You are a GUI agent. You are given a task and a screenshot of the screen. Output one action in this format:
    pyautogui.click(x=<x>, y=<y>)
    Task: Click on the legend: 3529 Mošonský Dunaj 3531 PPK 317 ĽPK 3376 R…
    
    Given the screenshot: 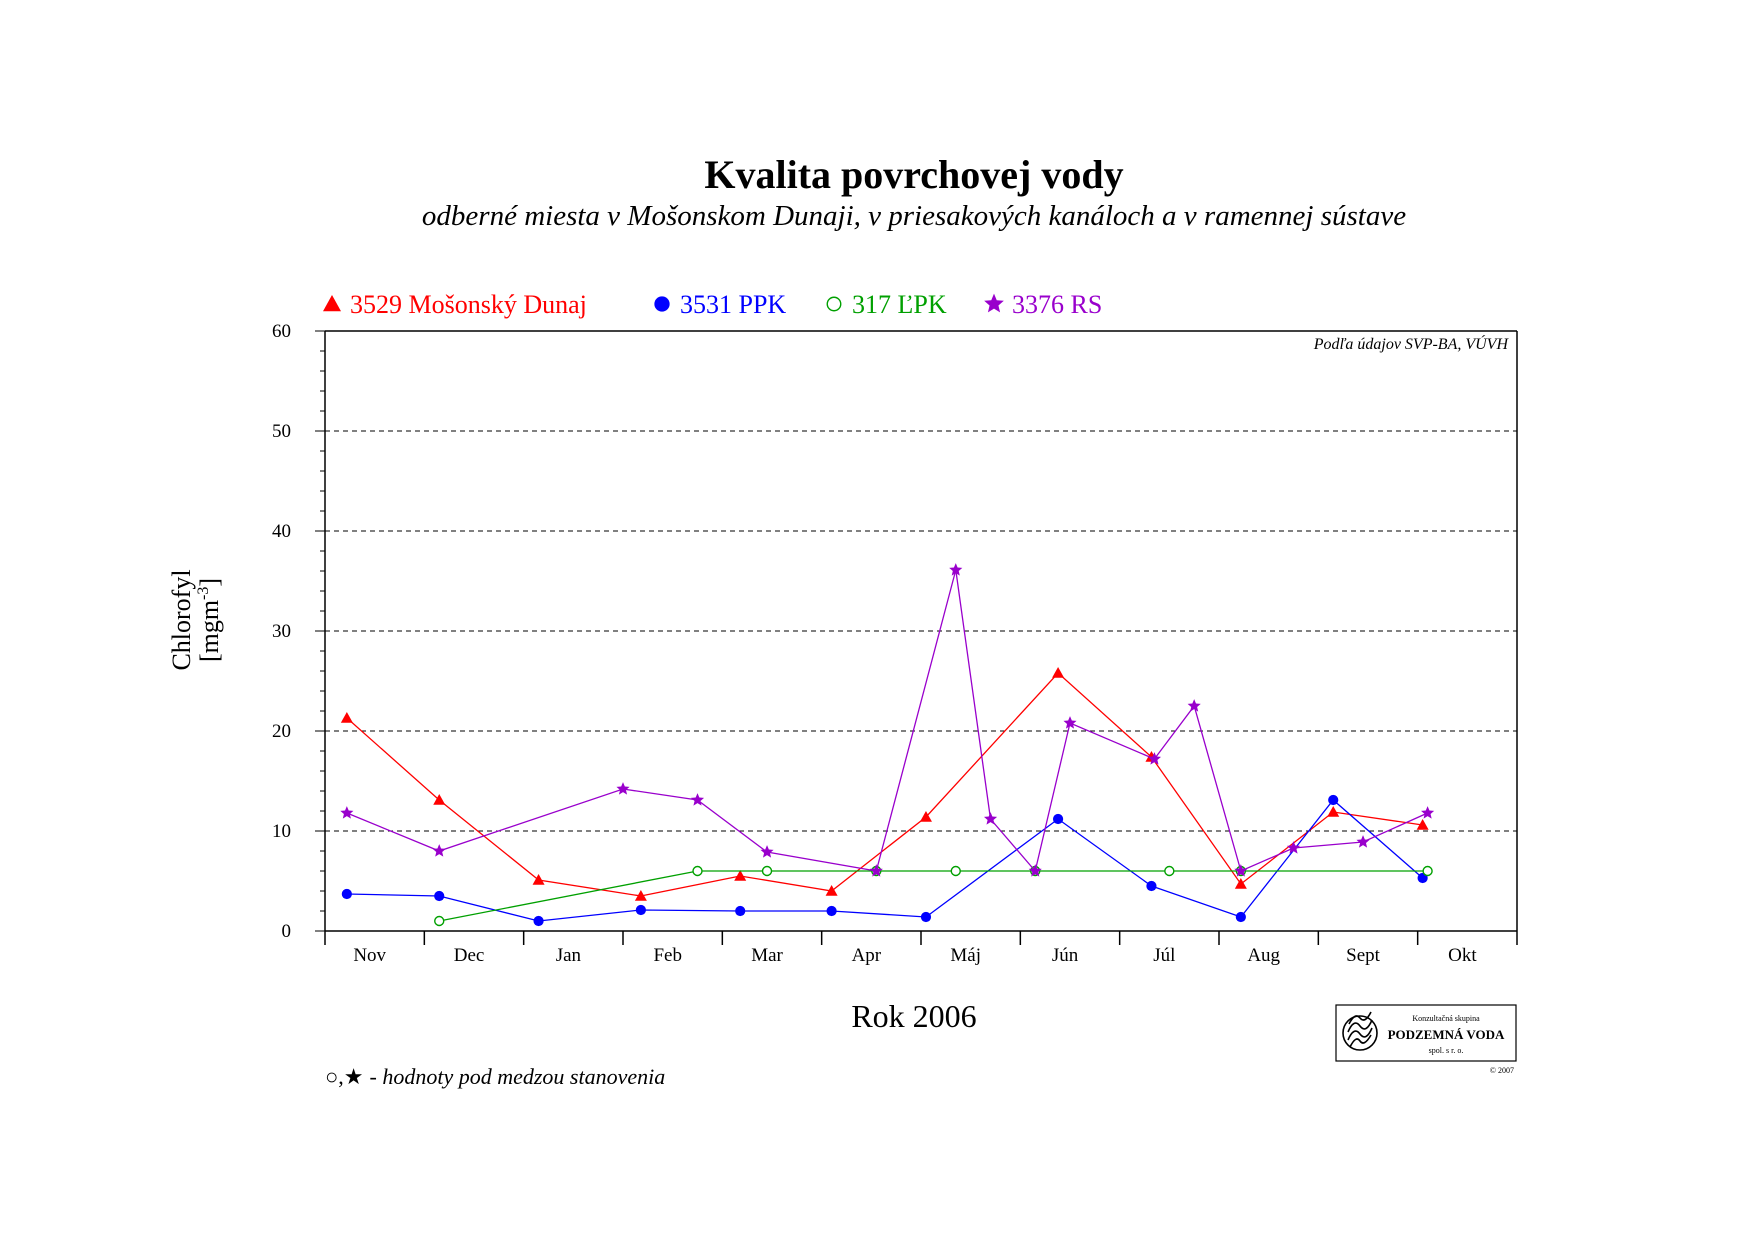 What is the action you would take?
    pyautogui.click(x=712, y=304)
    